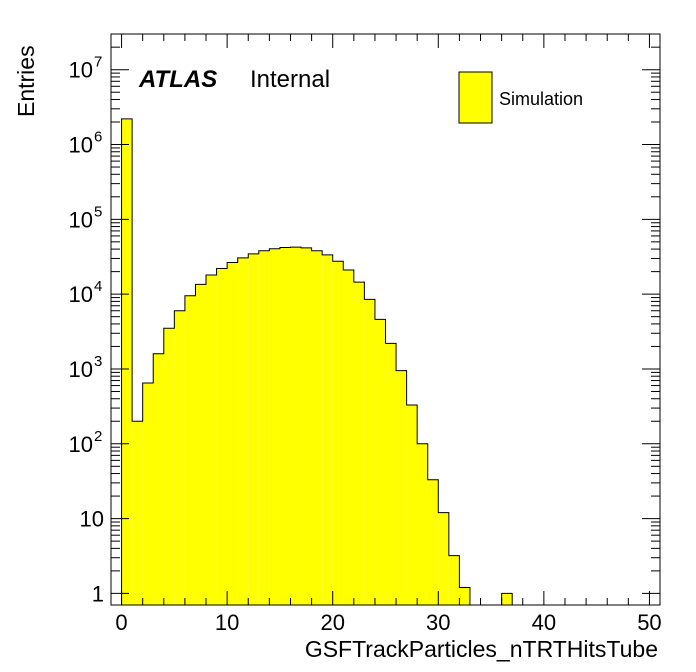 The height and width of the screenshot is (672, 696). What do you see at coordinates (290, 79) in the screenshot?
I see `atlas-status-label: Internal` at bounding box center [290, 79].